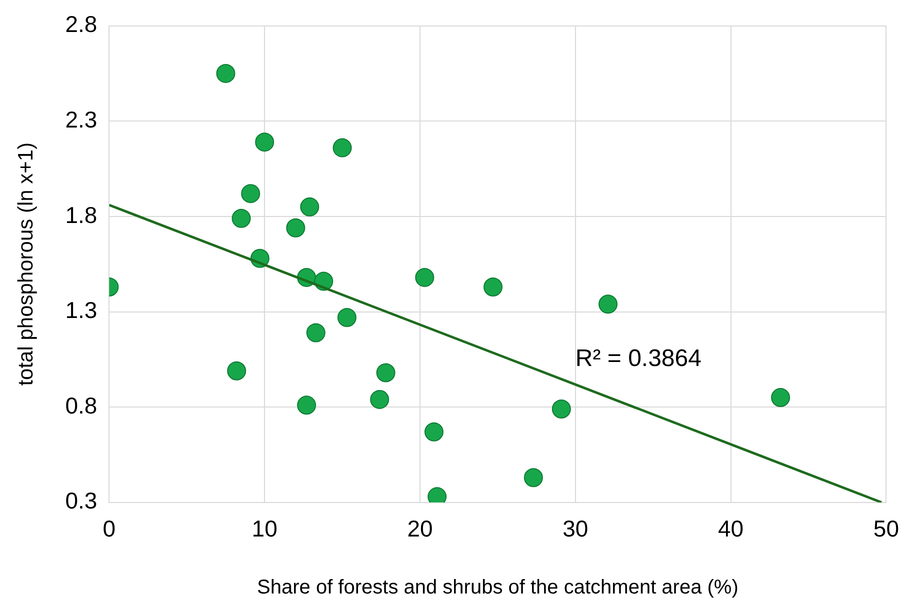 The width and height of the screenshot is (913, 612). What do you see at coordinates (81, 310) in the screenshot?
I see `y-tick-label: 1.3` at bounding box center [81, 310].